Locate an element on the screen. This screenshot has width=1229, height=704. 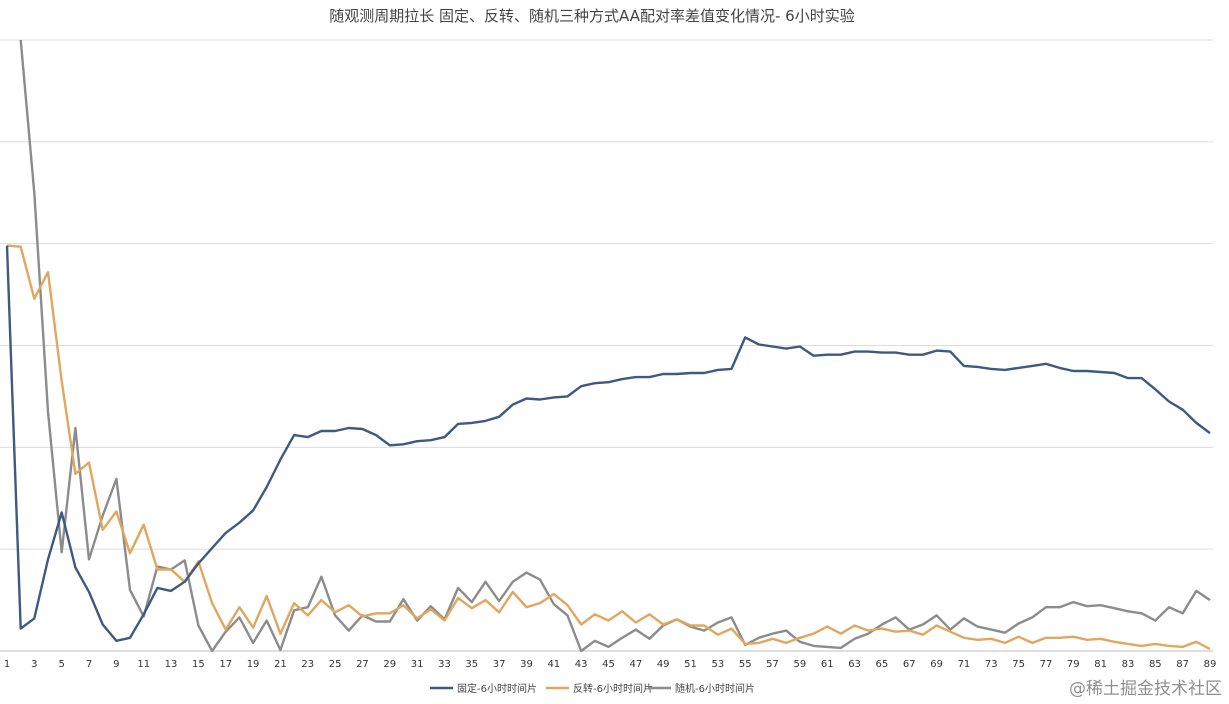
watermark-text: @稀土掘金技术社区 is located at coordinates (1145, 689).